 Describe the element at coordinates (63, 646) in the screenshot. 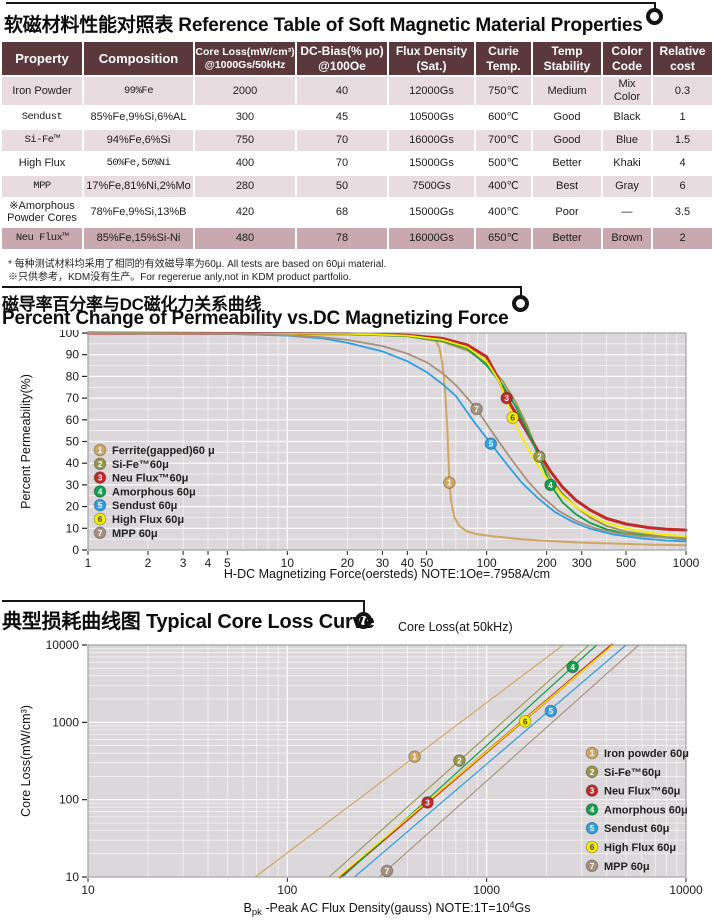

I see `y-tick-label: 10000` at that location.